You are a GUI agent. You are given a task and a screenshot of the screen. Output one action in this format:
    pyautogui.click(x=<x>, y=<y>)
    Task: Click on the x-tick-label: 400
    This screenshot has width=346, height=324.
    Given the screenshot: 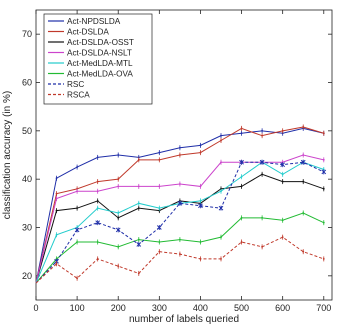 What is the action you would take?
    pyautogui.click(x=200, y=308)
    